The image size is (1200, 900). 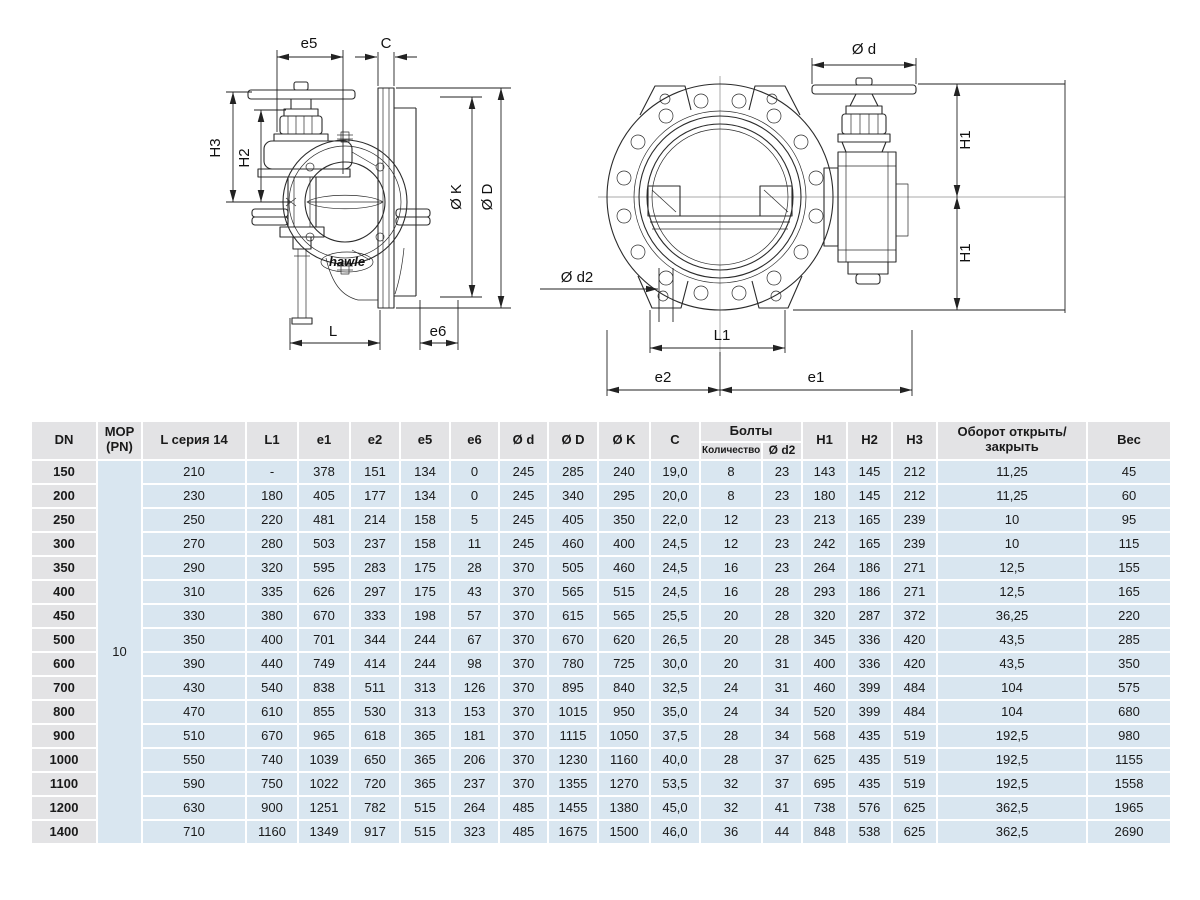 I want to click on value-cell: 400, so click(x=624, y=543).